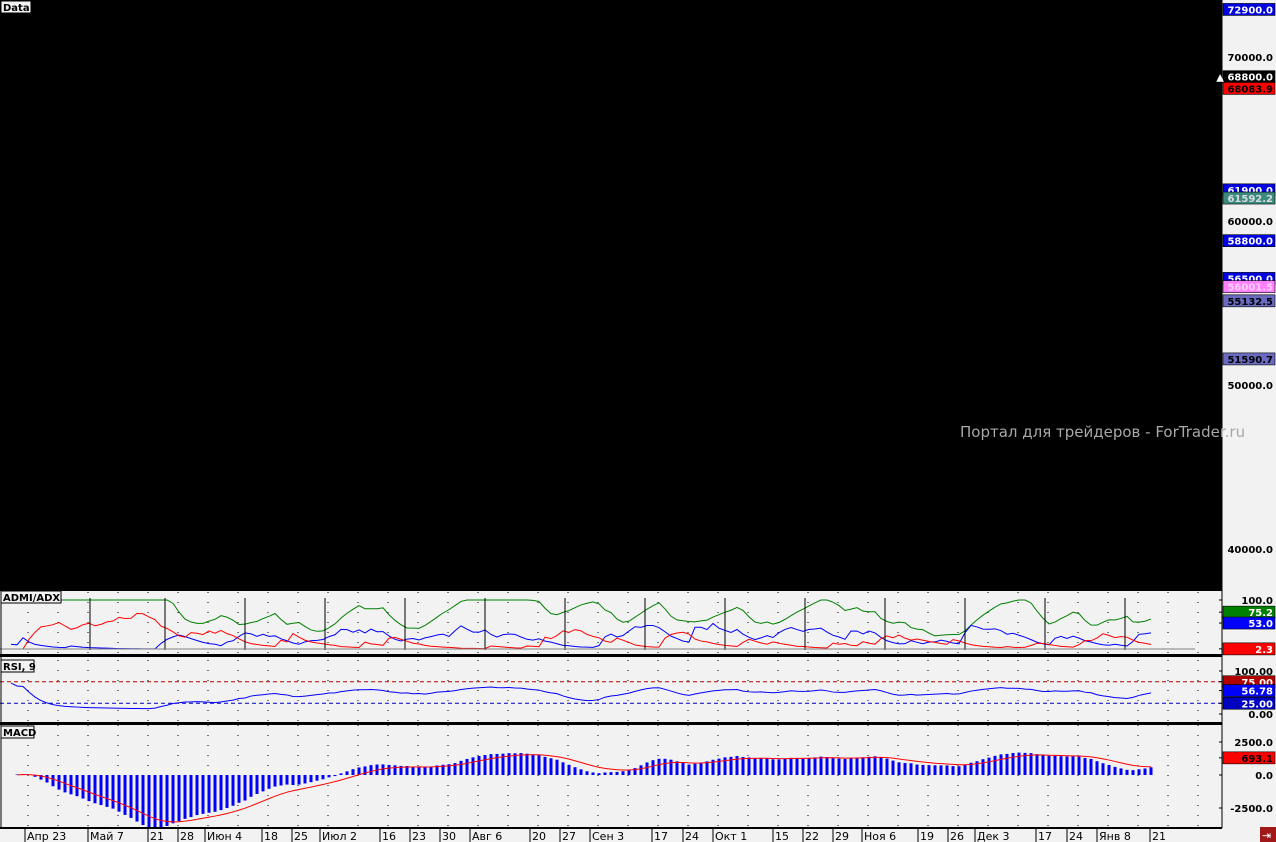 This screenshot has width=1276, height=842. Describe the element at coordinates (731, 836) in the screenshot. I see `date-label: Окт 1` at that location.